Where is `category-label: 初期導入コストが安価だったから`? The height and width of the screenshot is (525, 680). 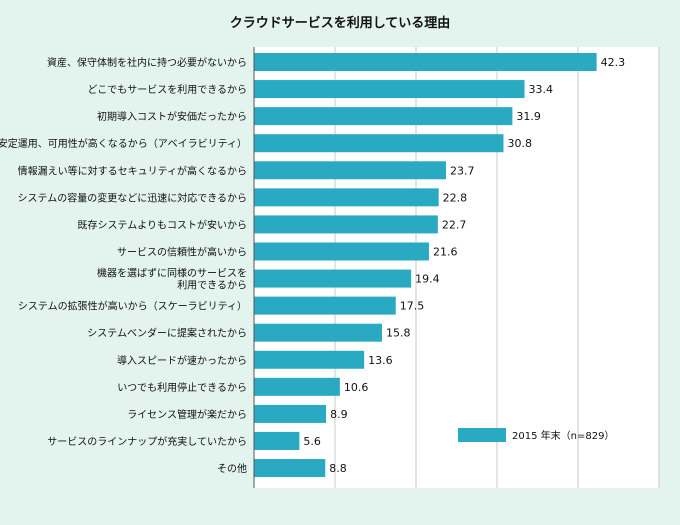 category-label: 初期導入コストが安価だったから is located at coordinates (172, 116).